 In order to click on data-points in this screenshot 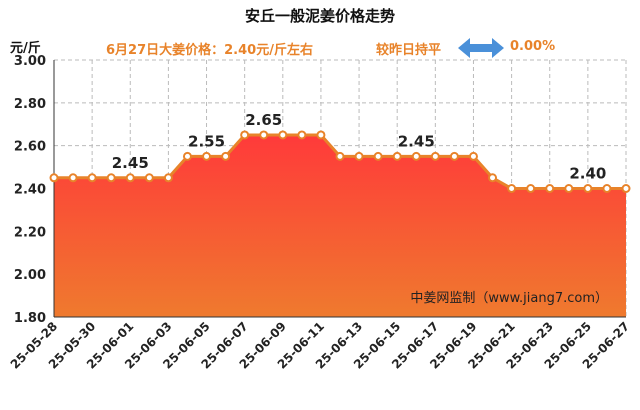, I will do `click(340, 161)`.